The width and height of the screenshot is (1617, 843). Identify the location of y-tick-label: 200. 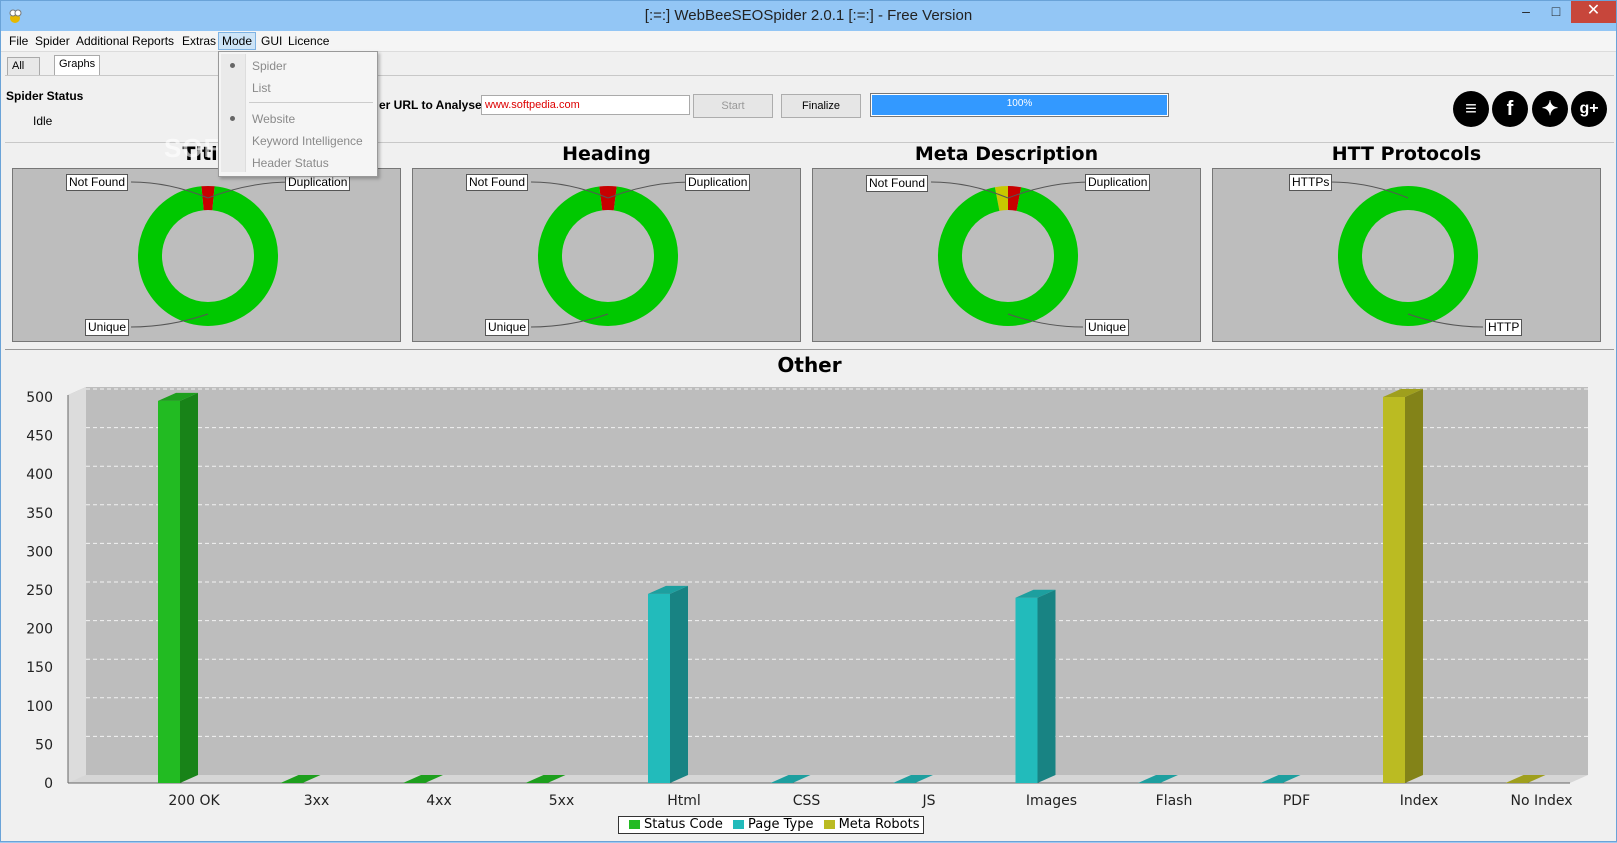
(39, 630).